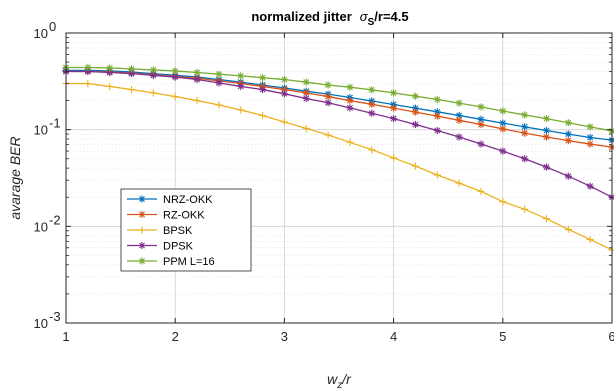 Image resolution: width=614 pixels, height=392 pixels. What do you see at coordinates (55, 316) in the screenshot?
I see `y-tick-exponent: -3` at bounding box center [55, 316].